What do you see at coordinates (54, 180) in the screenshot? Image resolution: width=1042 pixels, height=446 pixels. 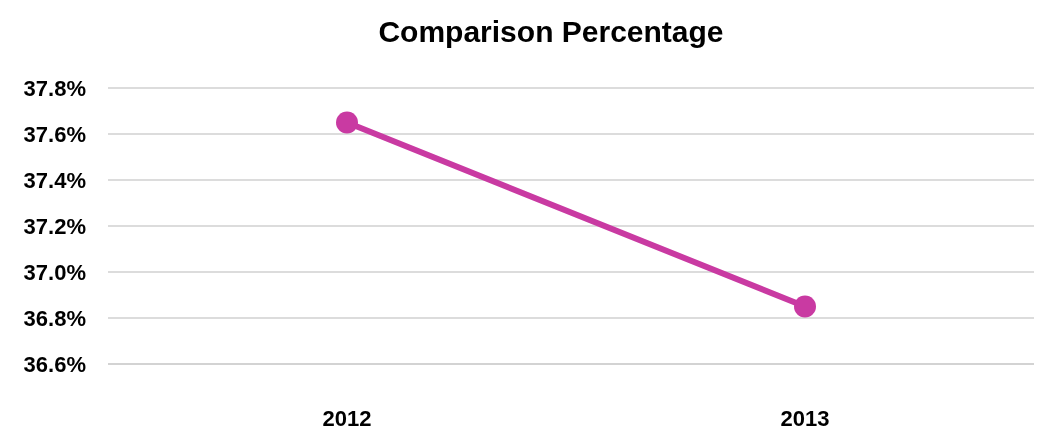 I see `y-tick-label: 37.4%` at bounding box center [54, 180].